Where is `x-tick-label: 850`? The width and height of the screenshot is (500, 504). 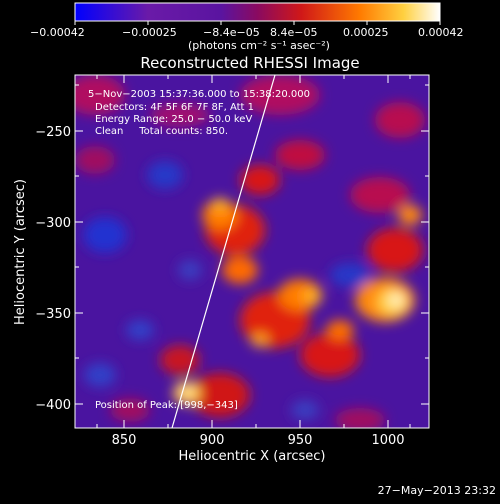 x-tick-label: 850 is located at coordinates (124, 440).